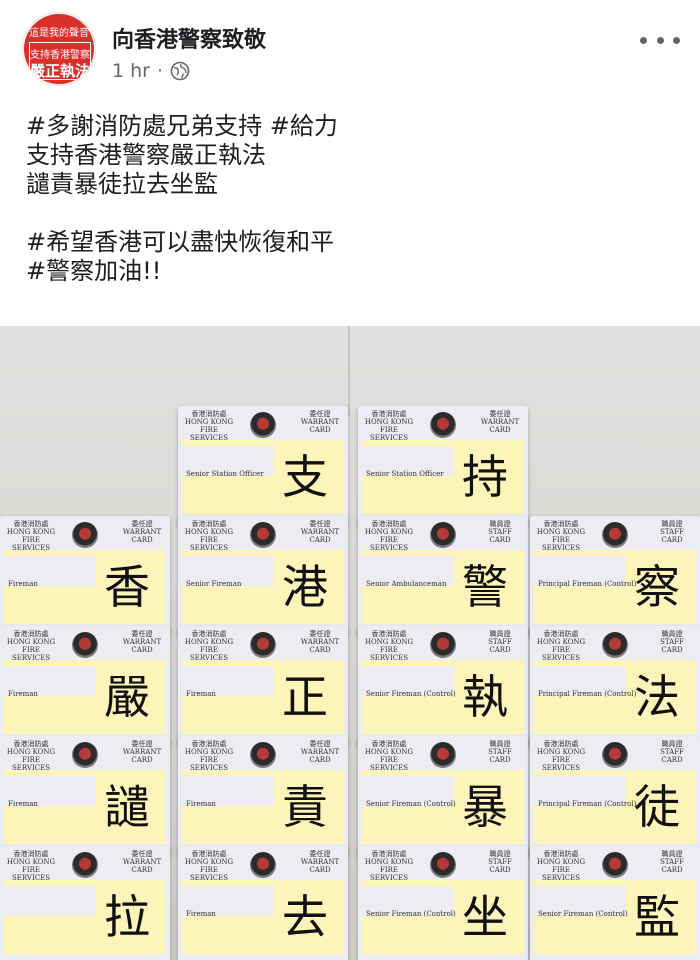 The width and height of the screenshot is (700, 960). Describe the element at coordinates (657, 807) in the screenshot. I see `handwritten-character: 徒` at that location.